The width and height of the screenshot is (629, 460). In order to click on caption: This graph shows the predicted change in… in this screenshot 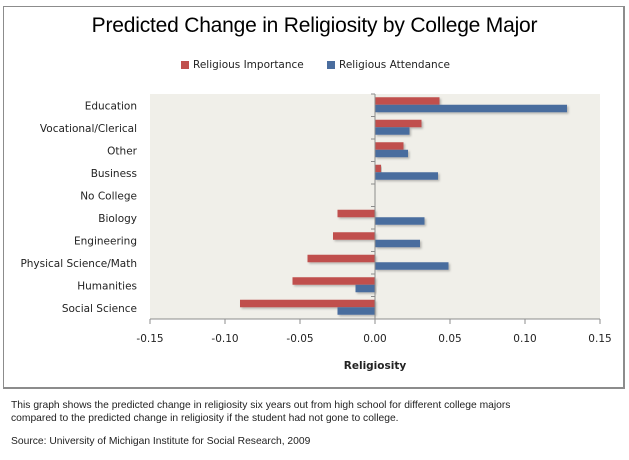, I will do `click(311, 412)`.